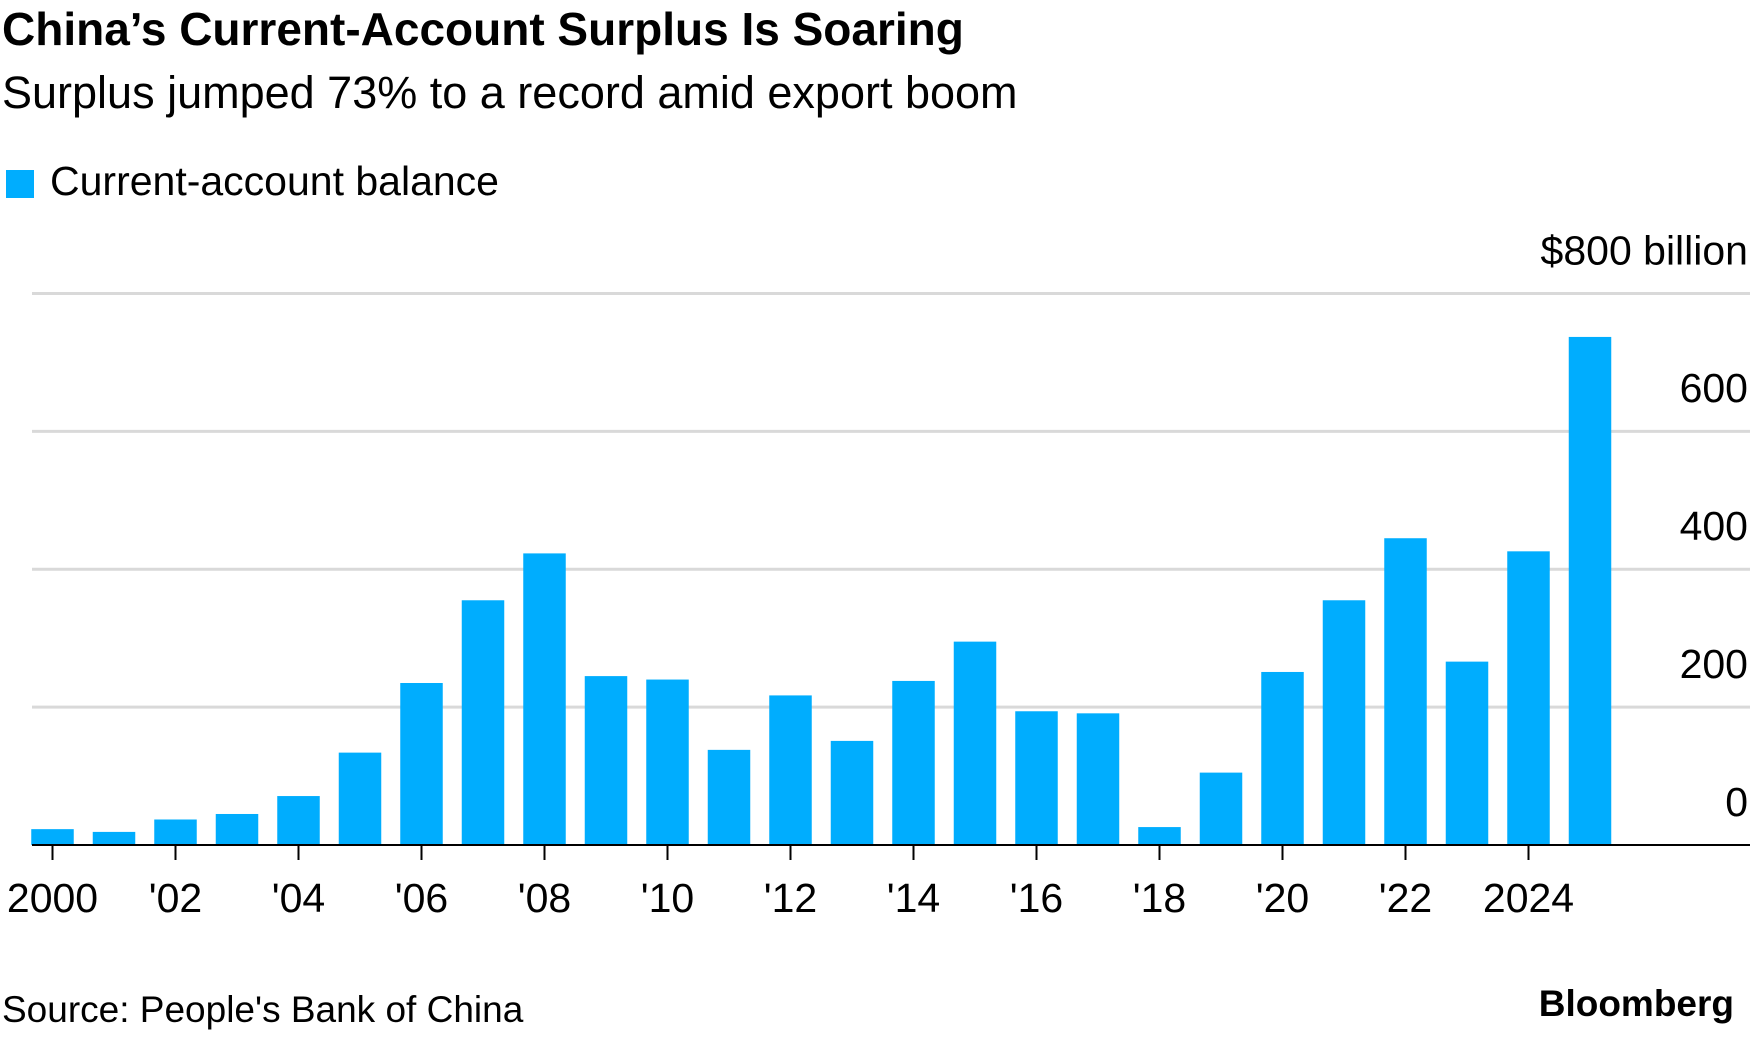 The width and height of the screenshot is (1750, 1038). What do you see at coordinates (1405, 898) in the screenshot?
I see `x-tick-label: '22` at bounding box center [1405, 898].